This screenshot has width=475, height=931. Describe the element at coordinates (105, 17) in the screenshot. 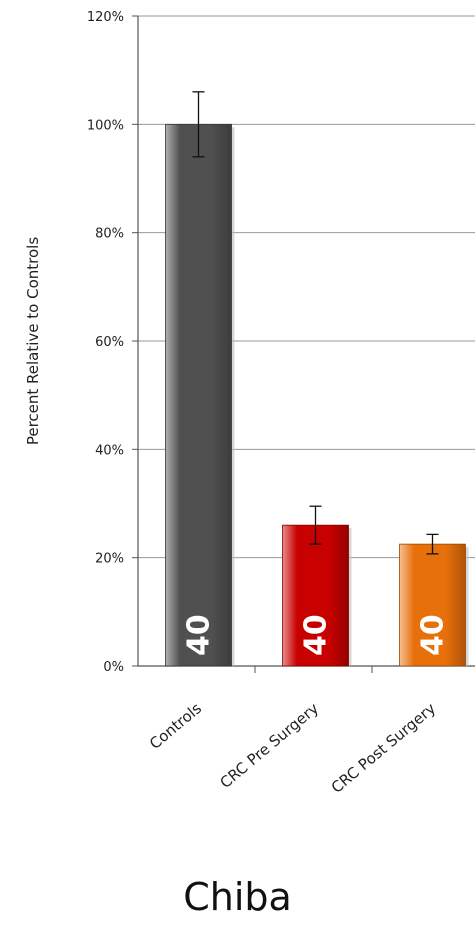

I see `y-tick-label: 120%` at that location.